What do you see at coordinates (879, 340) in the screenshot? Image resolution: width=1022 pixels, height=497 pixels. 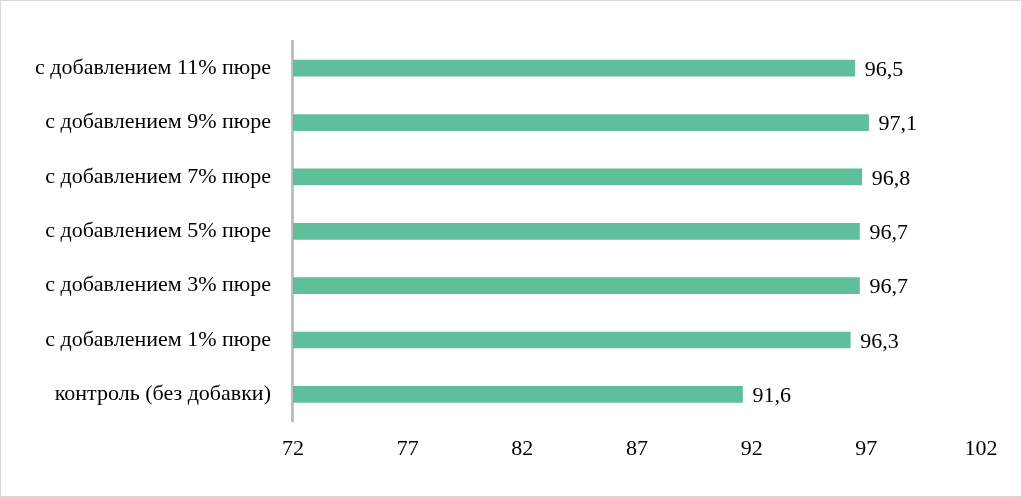 I see `data-label: 96,3` at bounding box center [879, 340].